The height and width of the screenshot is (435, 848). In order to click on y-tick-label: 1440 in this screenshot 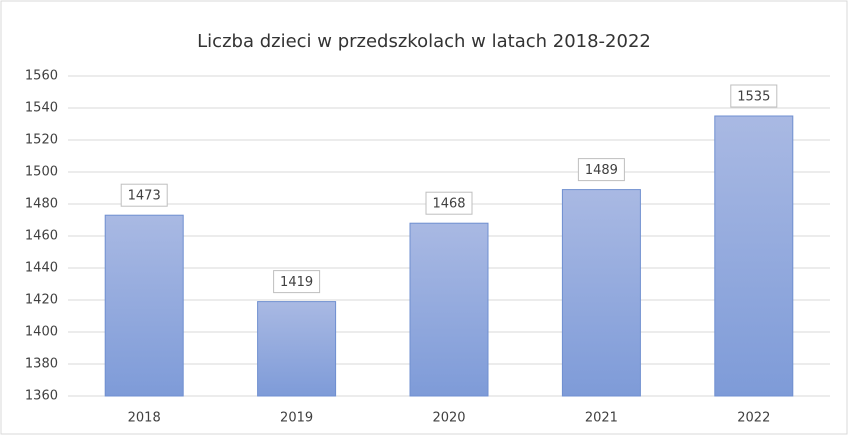, I will do `click(41, 268)`.